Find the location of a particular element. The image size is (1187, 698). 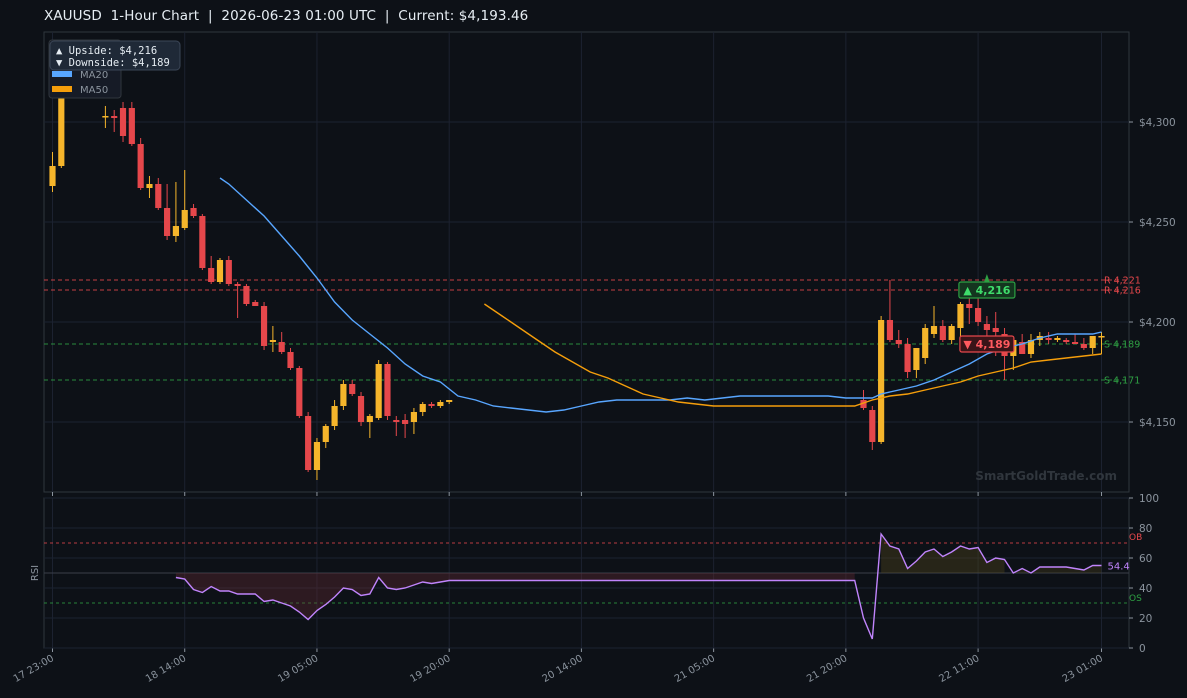

y-tick-label: $4,300 is located at coordinates (1157, 123).